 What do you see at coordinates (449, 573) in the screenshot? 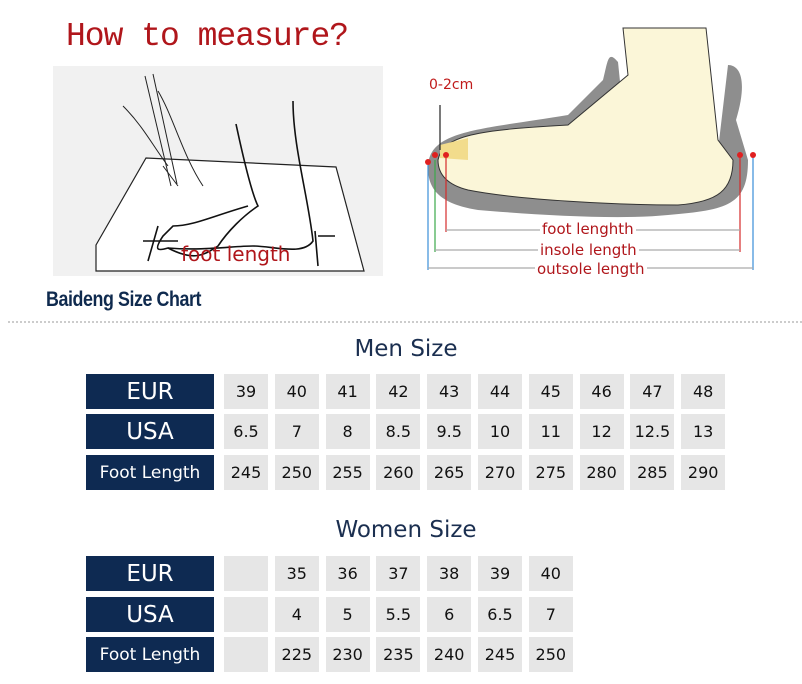
I see `size-cell: 38` at bounding box center [449, 573].